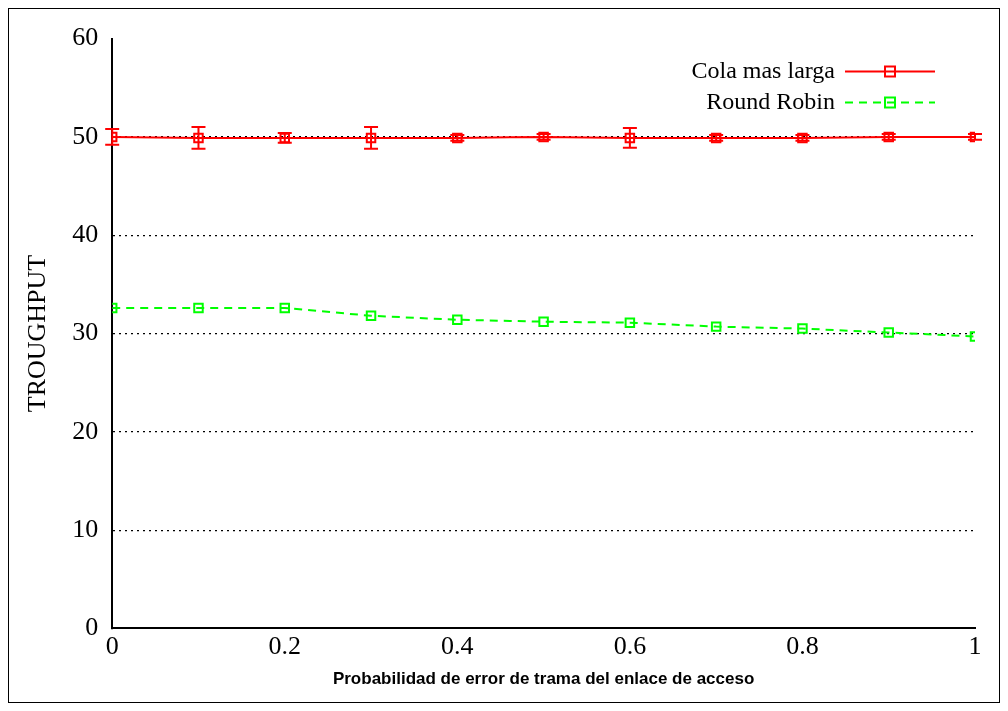  What do you see at coordinates (85, 430) in the screenshot?
I see `y-tick-label: 20` at bounding box center [85, 430].